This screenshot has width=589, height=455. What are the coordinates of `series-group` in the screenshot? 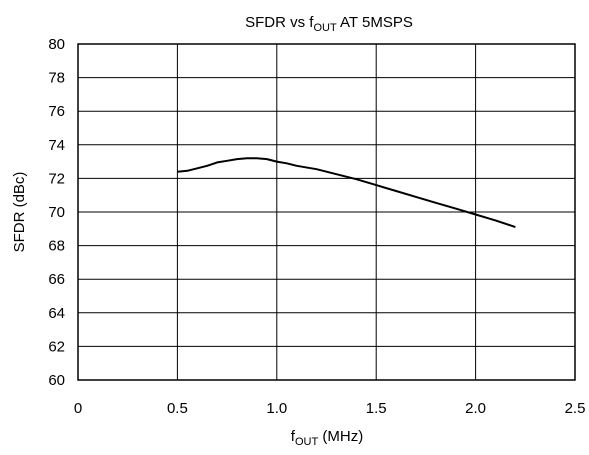 It's located at (346, 193).